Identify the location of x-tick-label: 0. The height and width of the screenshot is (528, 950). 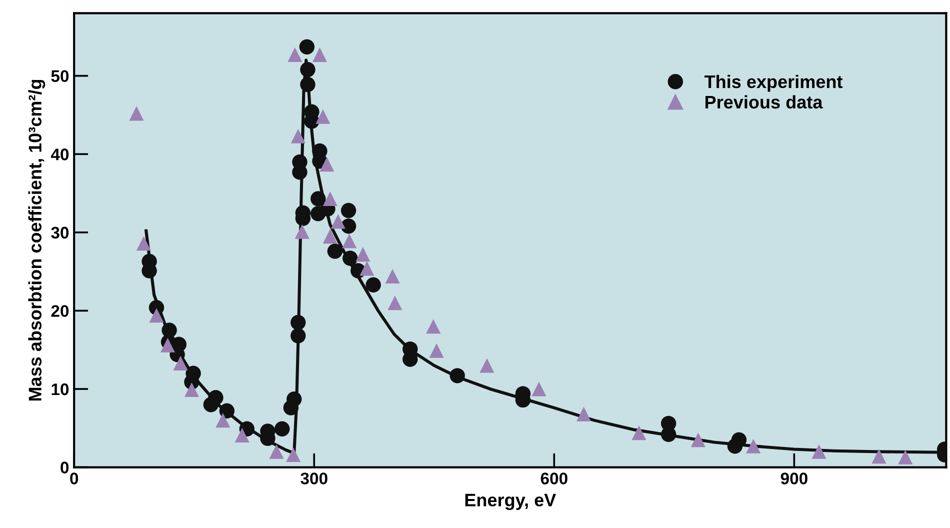
(74, 478).